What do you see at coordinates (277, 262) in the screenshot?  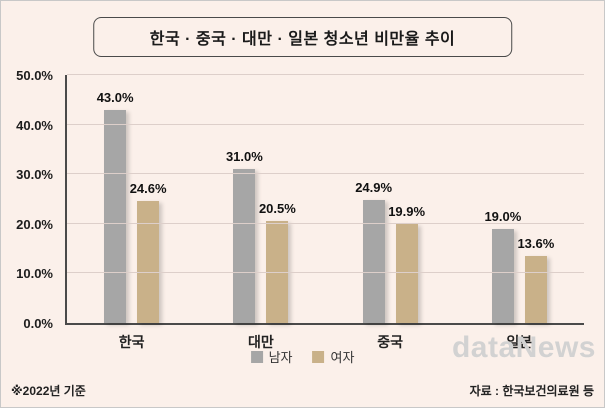 I see `bar-female: 20.5%` at bounding box center [277, 262].